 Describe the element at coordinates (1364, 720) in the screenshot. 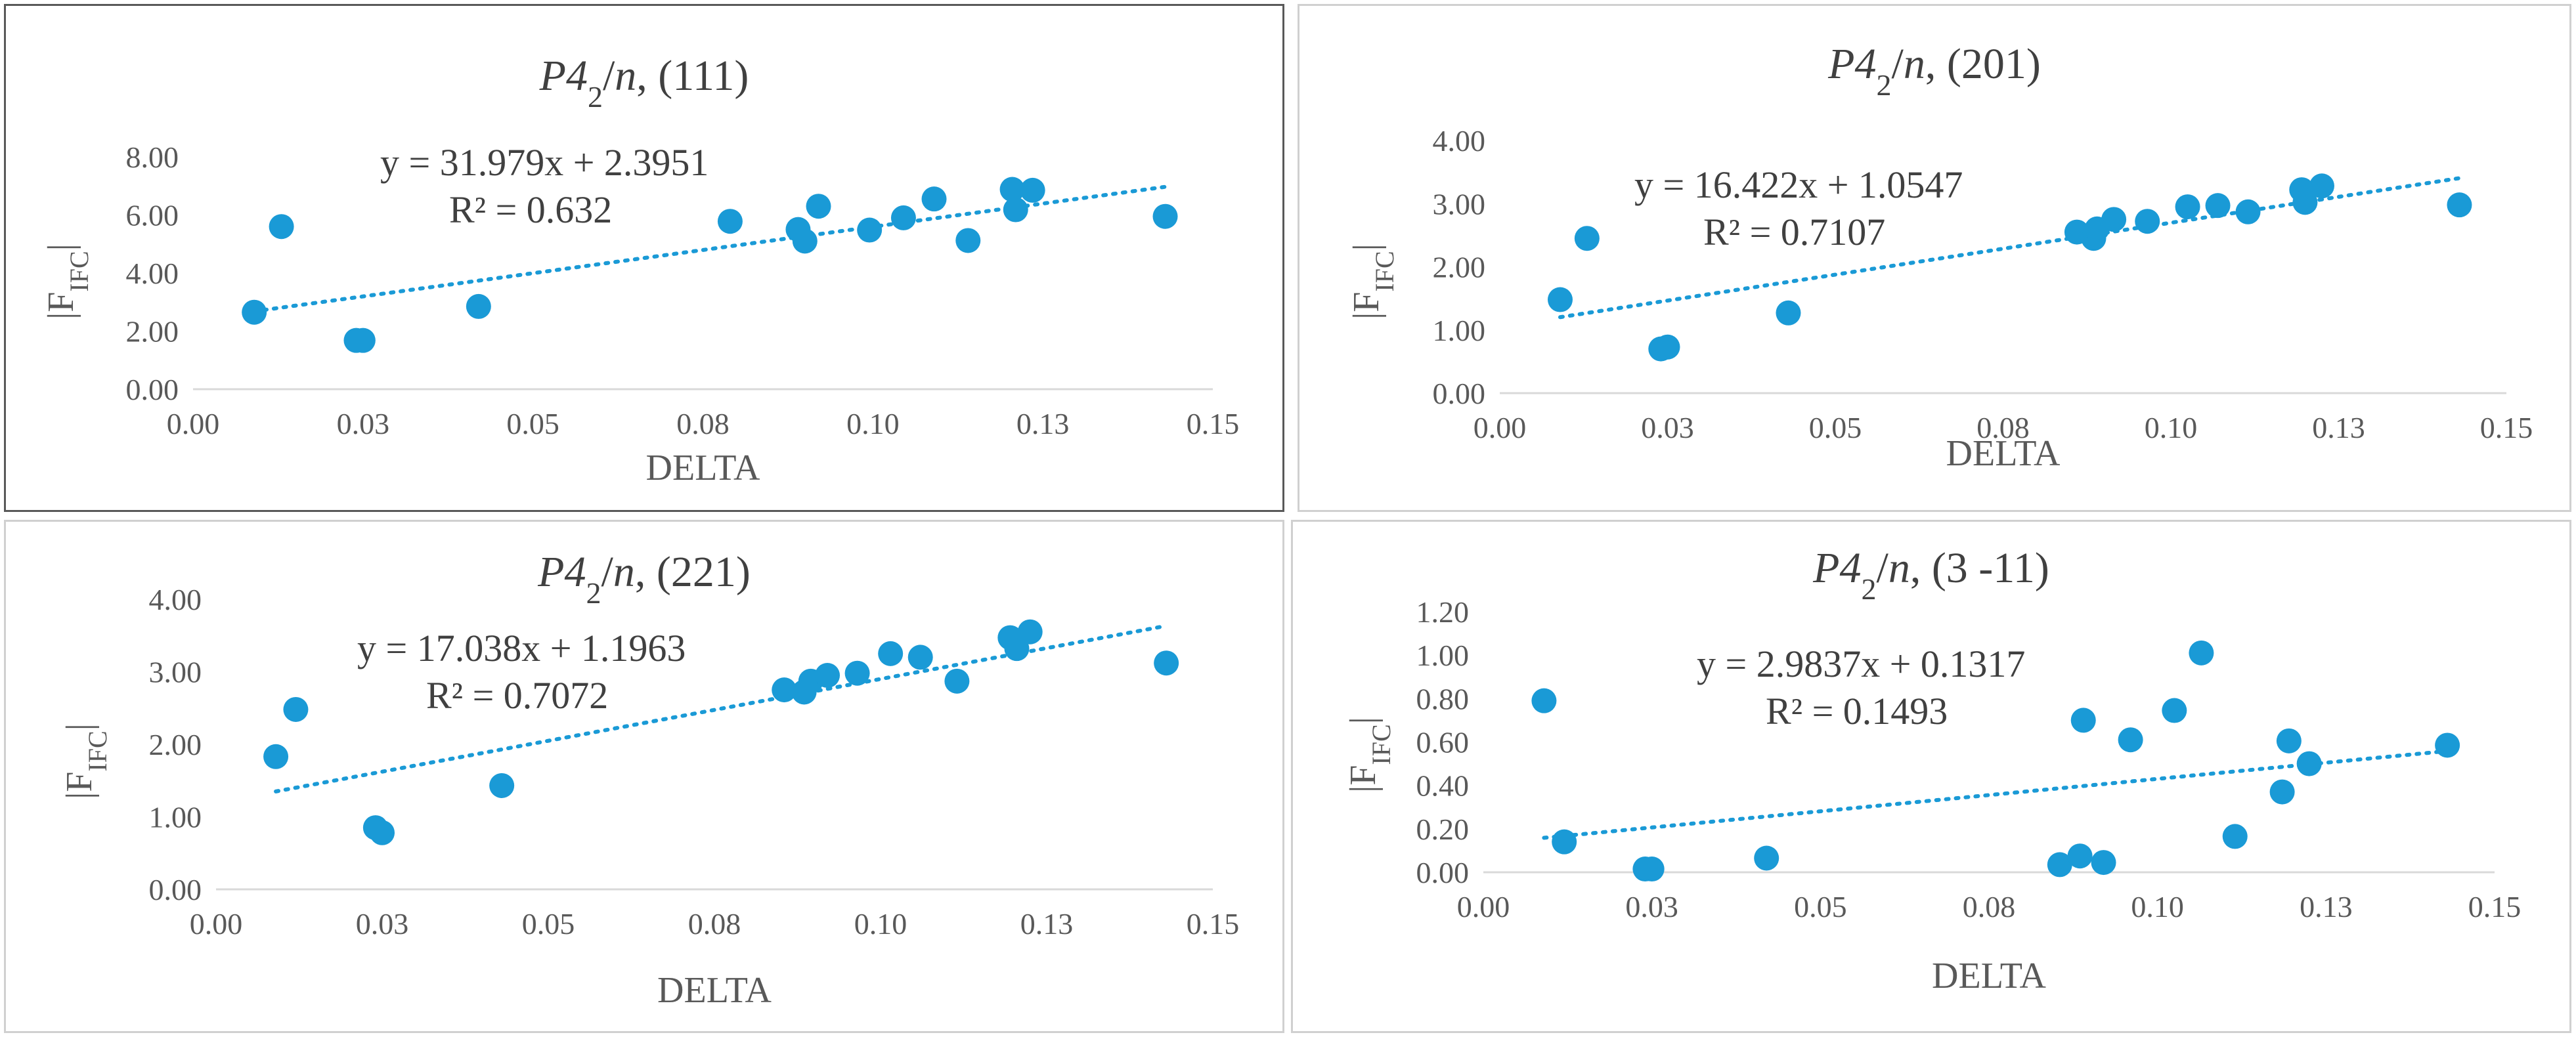

I see `y-title-end: |` at that location.